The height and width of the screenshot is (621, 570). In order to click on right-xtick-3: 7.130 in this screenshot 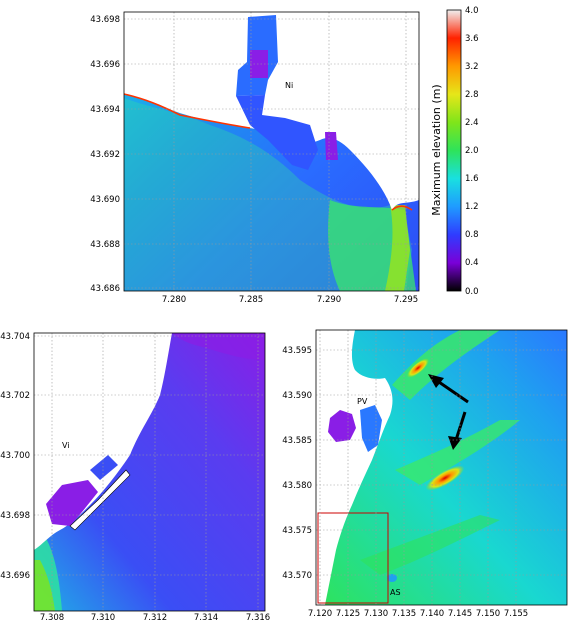, I will do `click(376, 614)`.